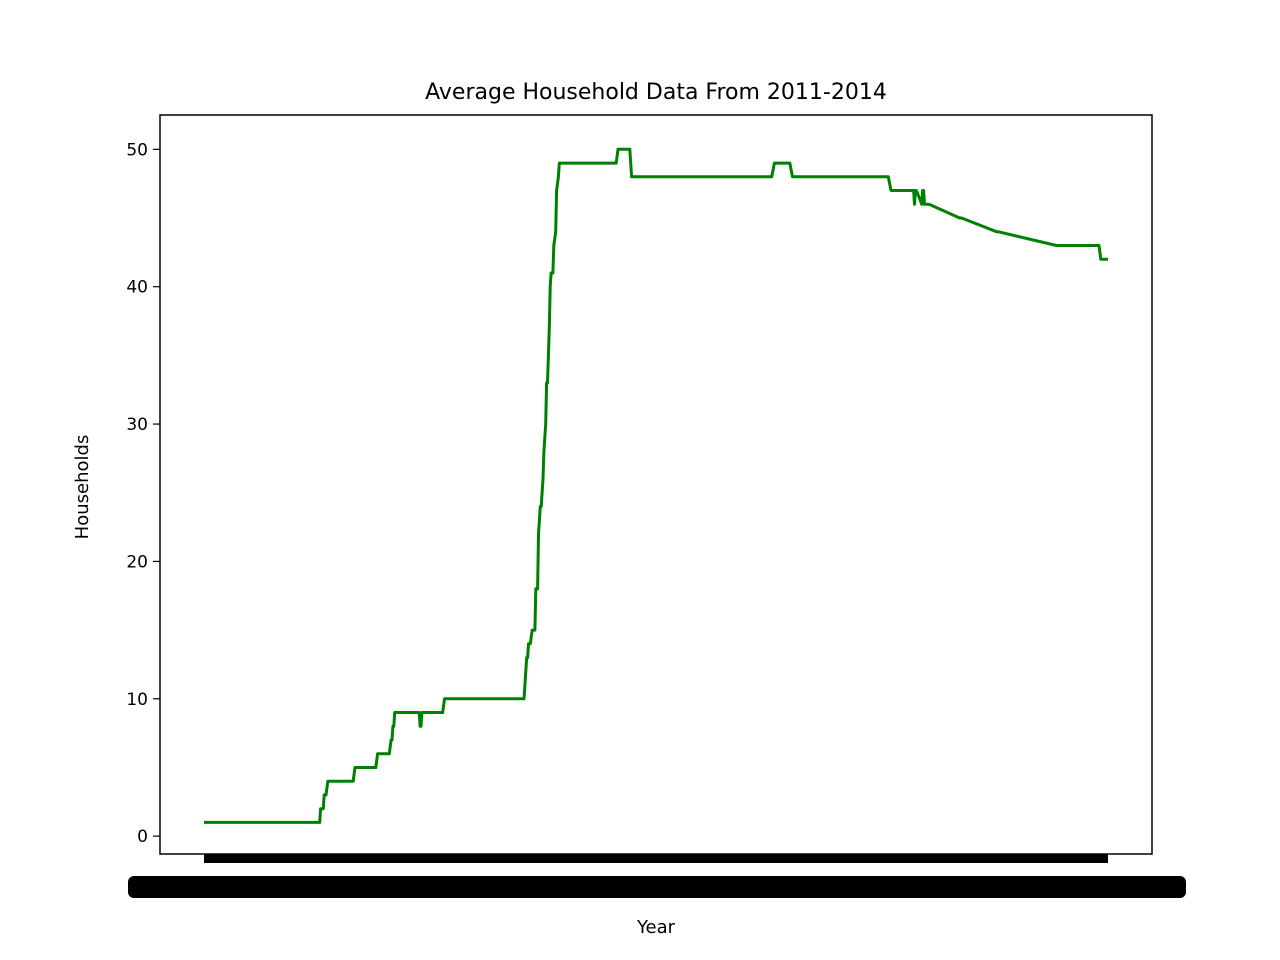  Describe the element at coordinates (657, 887) in the screenshot. I see `x-tick-labels-overlapped` at that location.